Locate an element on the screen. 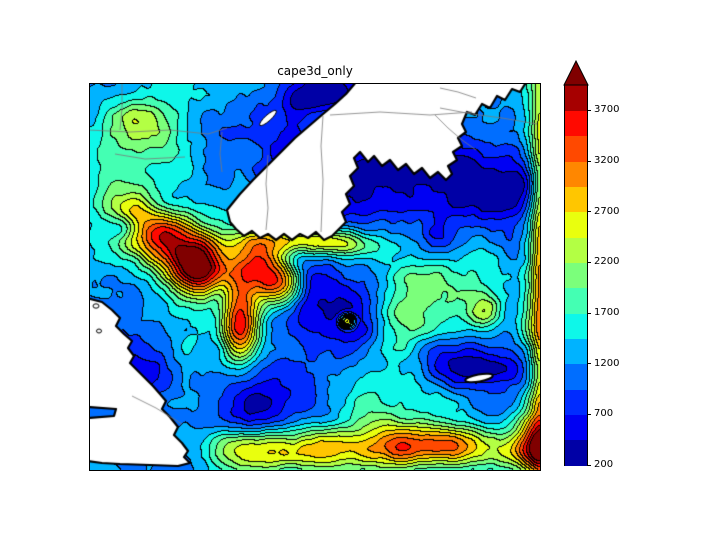  colorbar-tick-label: 3700 is located at coordinates (607, 110).